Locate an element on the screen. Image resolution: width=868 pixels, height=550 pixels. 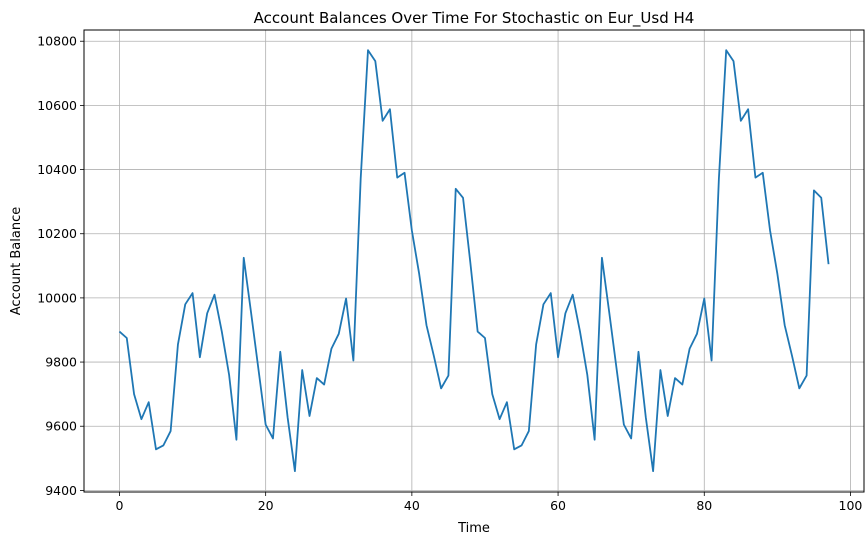
x-axis-ticks: 0 20 40 60 80 100 is located at coordinates (488, 502).